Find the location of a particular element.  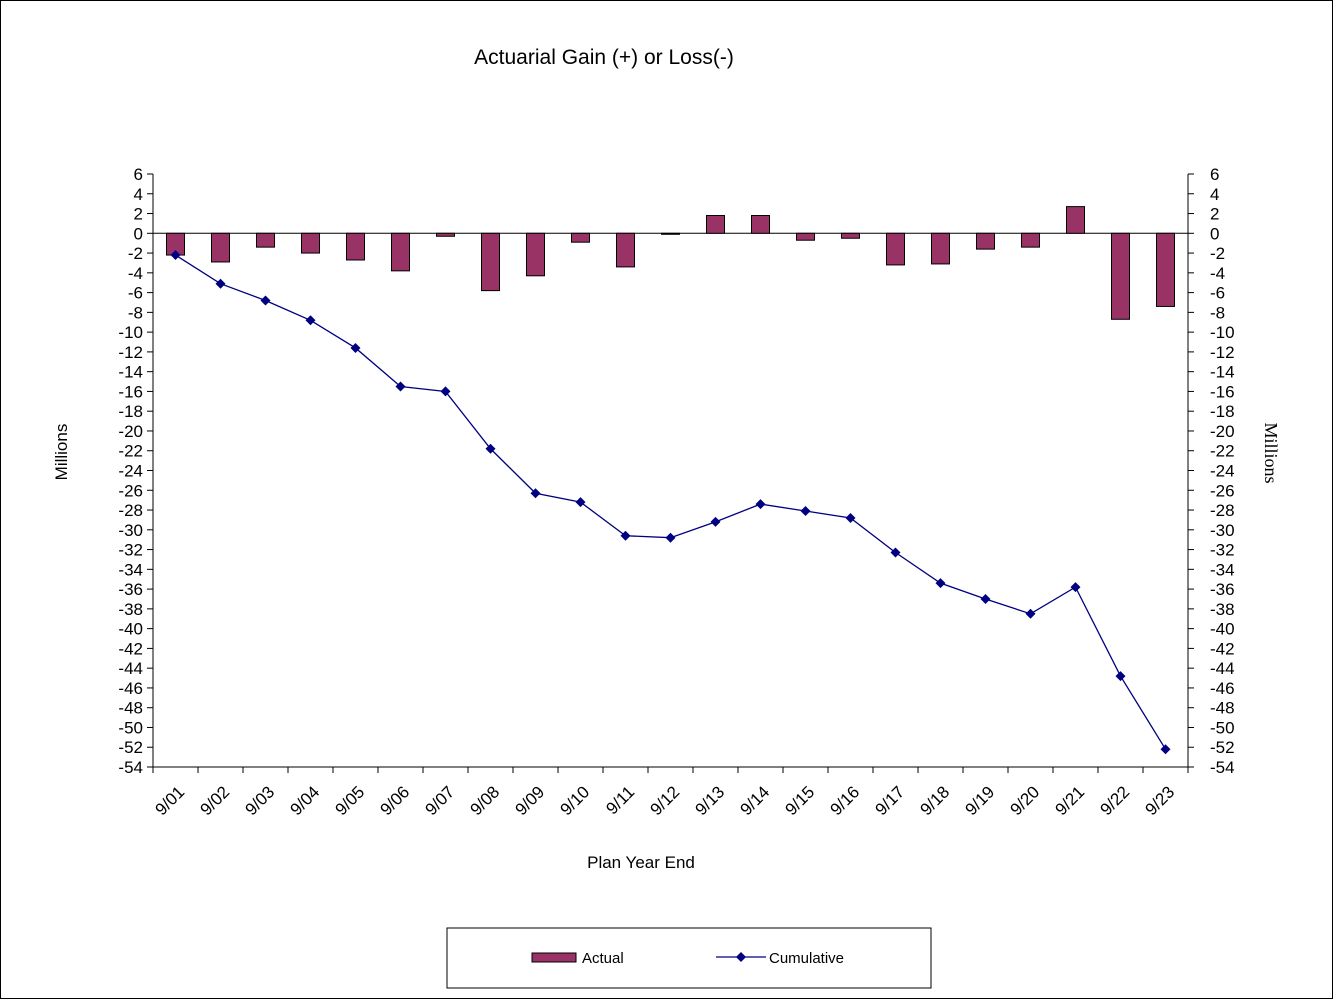

legend: Actual Cumulative is located at coordinates (689, 958).